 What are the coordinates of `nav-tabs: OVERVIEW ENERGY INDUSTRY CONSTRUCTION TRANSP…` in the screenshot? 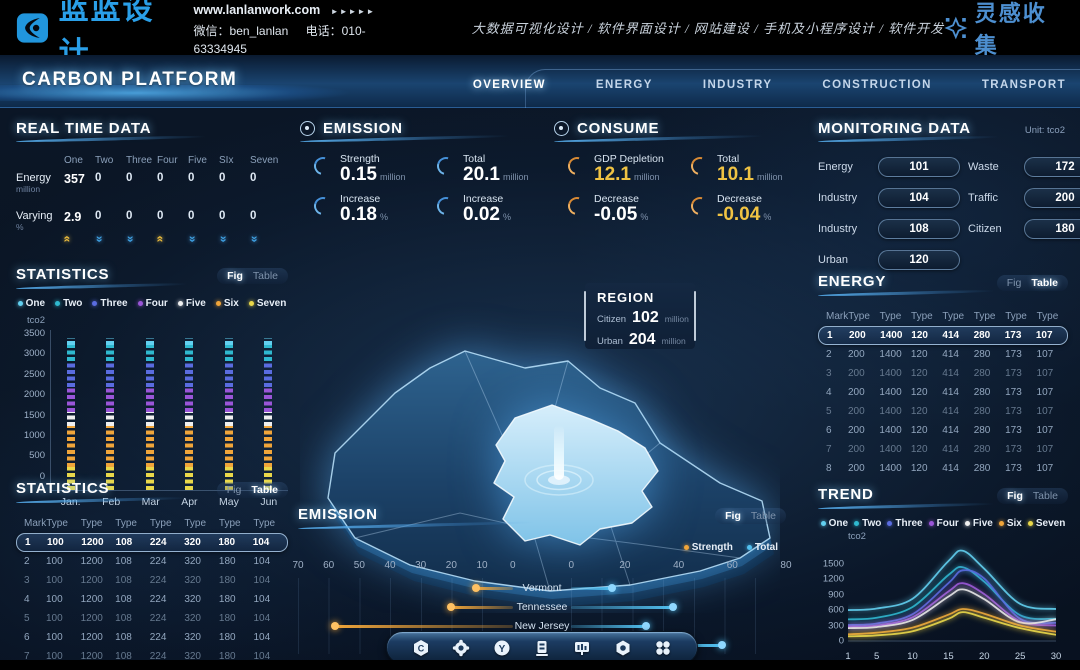 It's located at (769, 81).